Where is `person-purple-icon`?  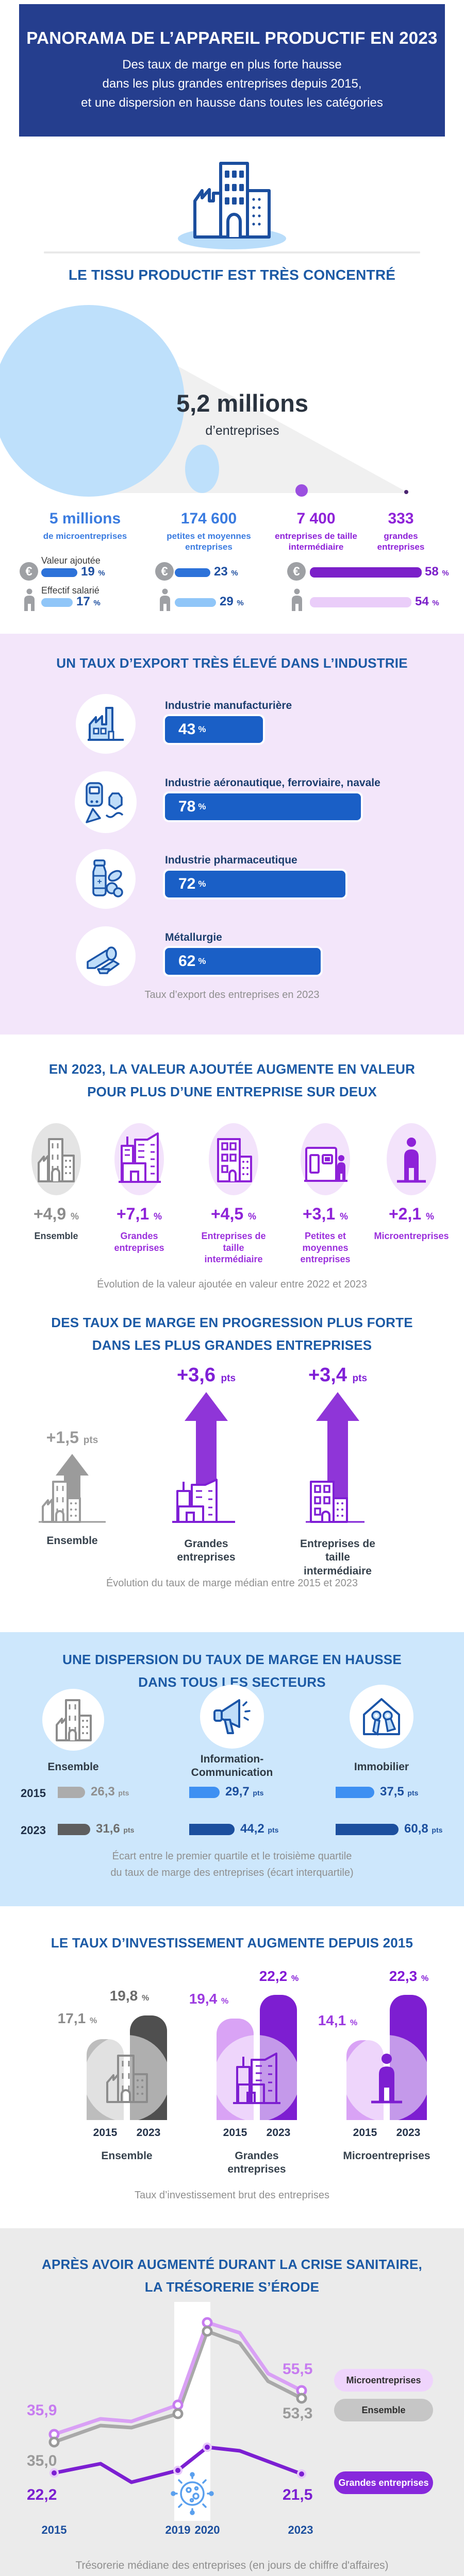
person-purple-icon is located at coordinates (411, 1161).